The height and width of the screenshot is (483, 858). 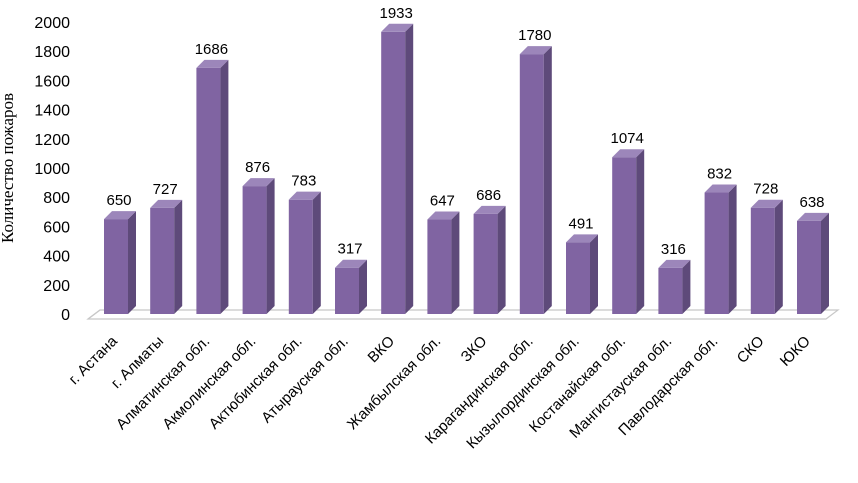 What do you see at coordinates (94, 314) in the screenshot?
I see `floor-edge` at bounding box center [94, 314].